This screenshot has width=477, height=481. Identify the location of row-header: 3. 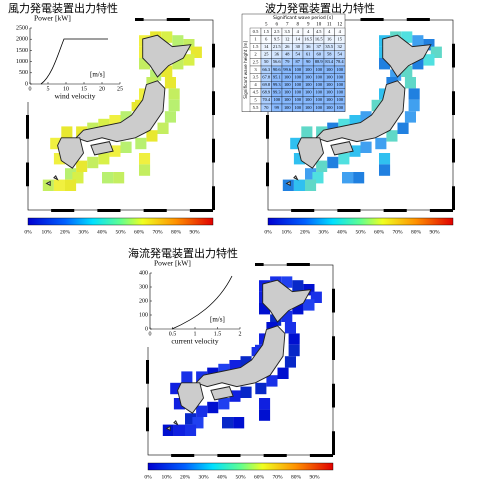
(255, 69).